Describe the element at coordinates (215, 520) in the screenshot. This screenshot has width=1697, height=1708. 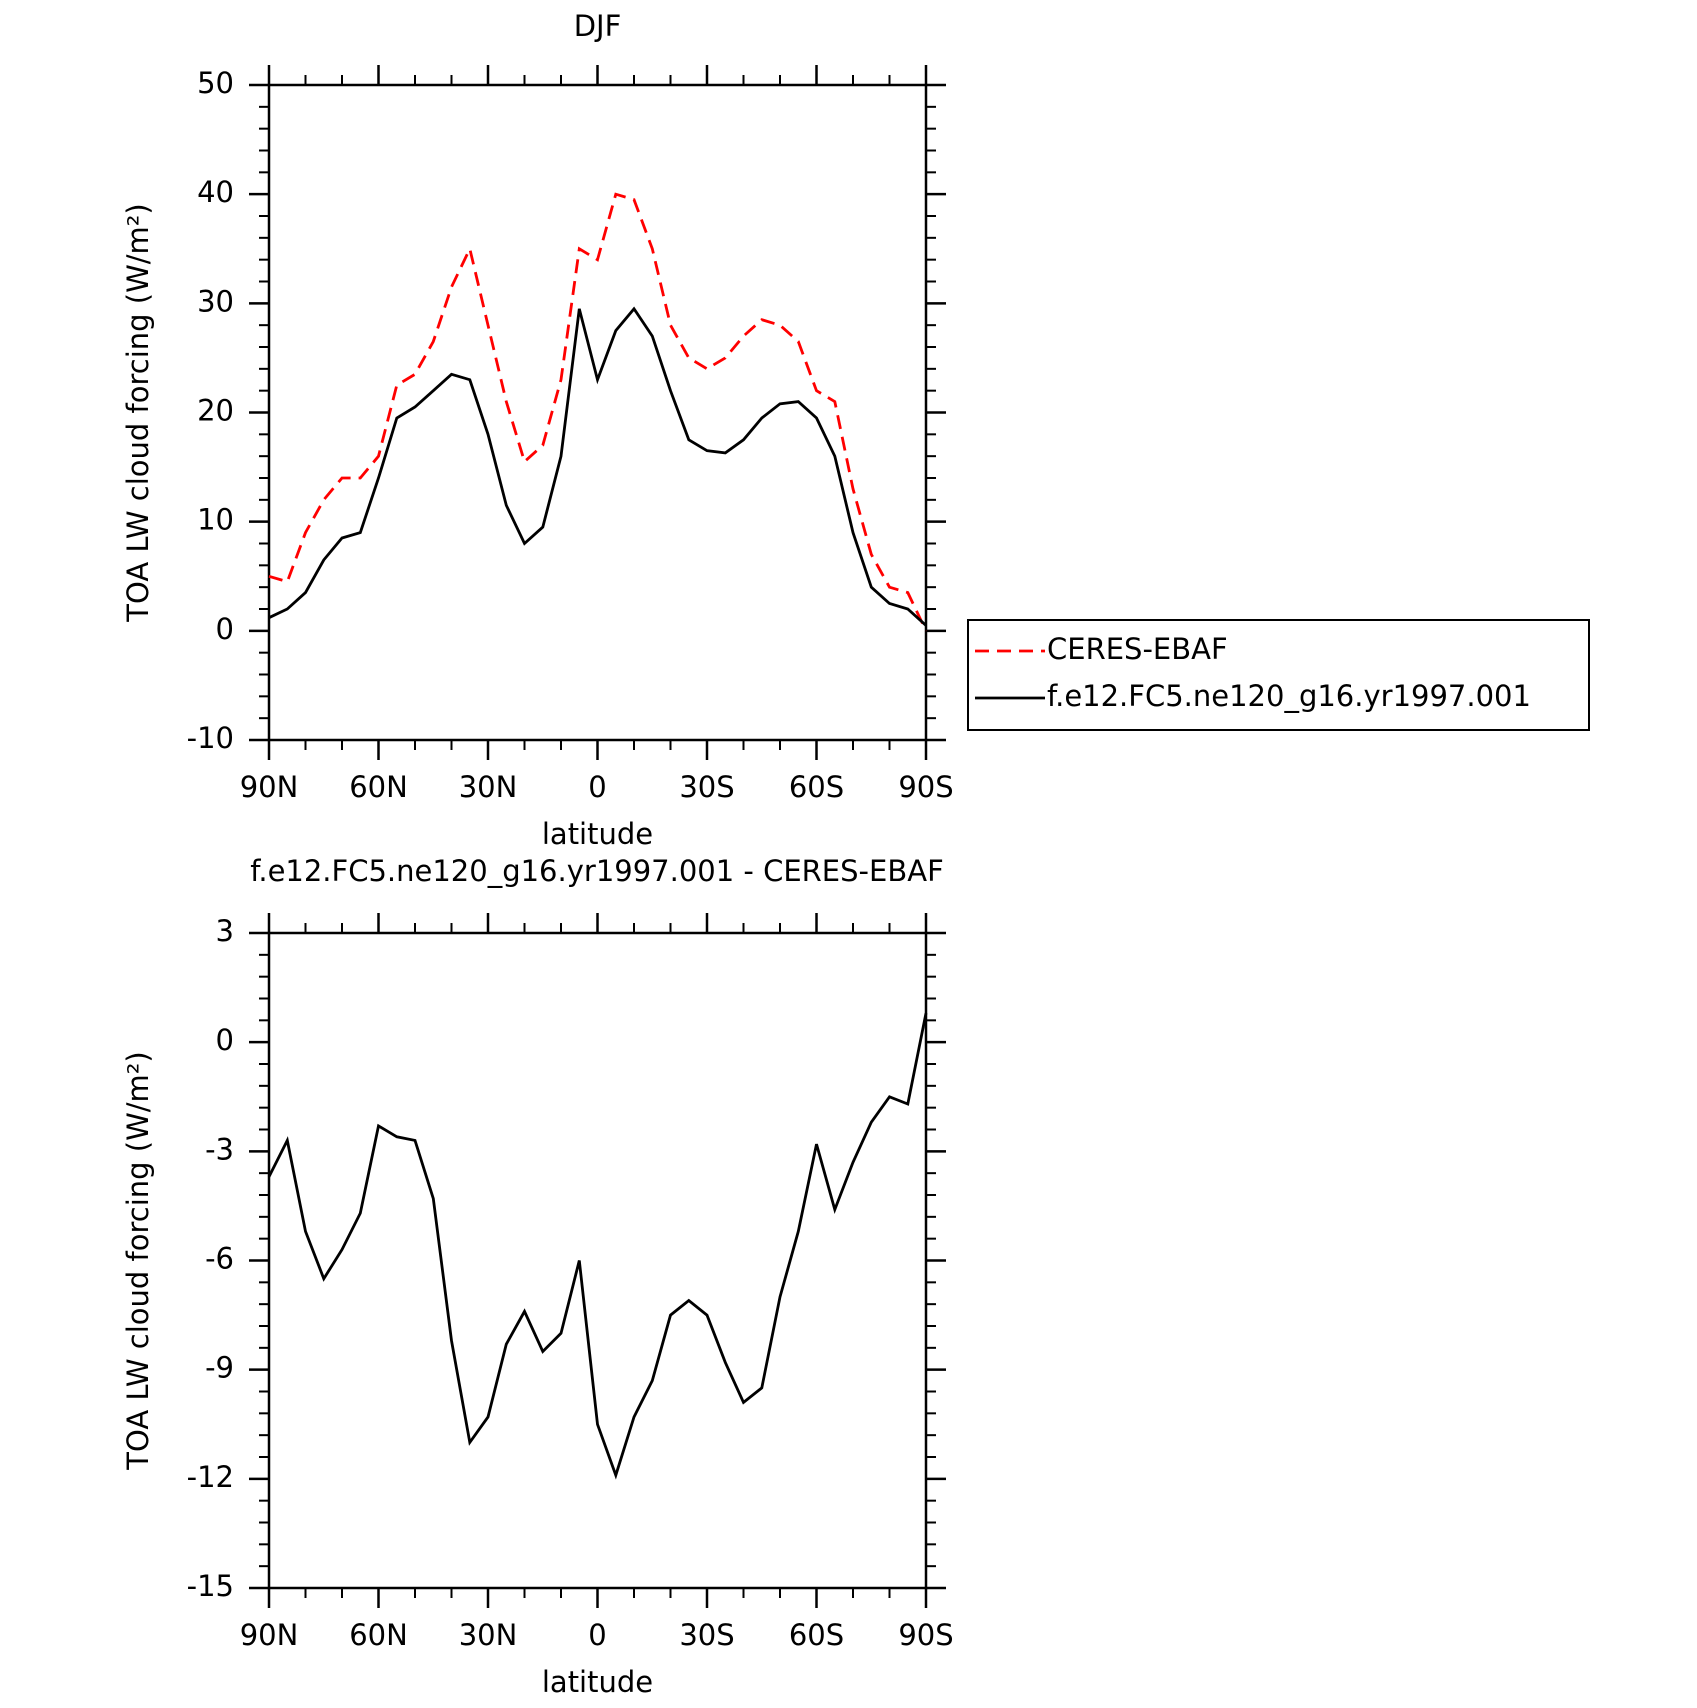
I see `y-tick-label: 10` at that location.